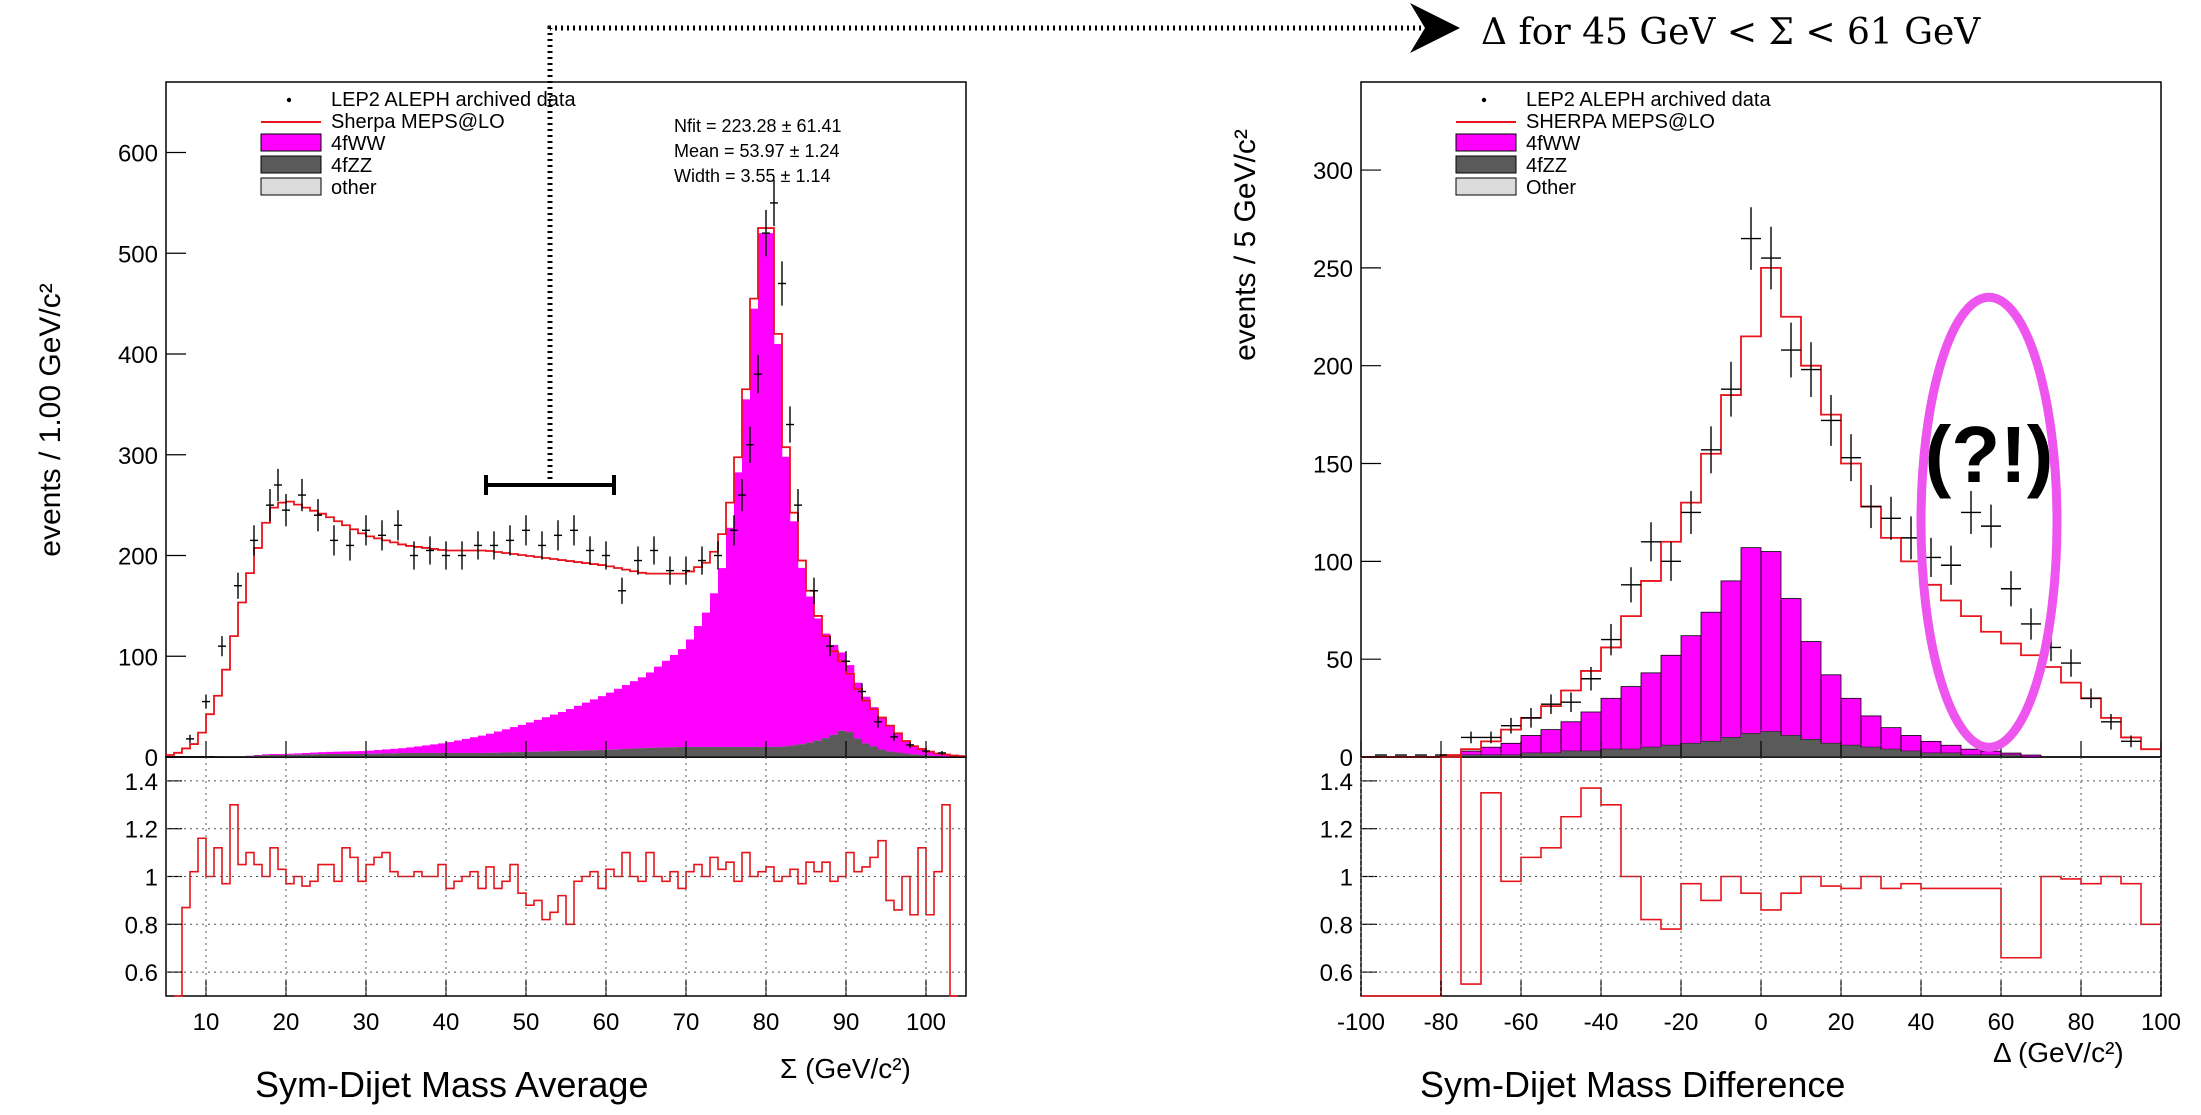 The width and height of the screenshot is (2201, 1115). Describe the element at coordinates (1333, 171) in the screenshot. I see `y-tick-label: 300` at that location.